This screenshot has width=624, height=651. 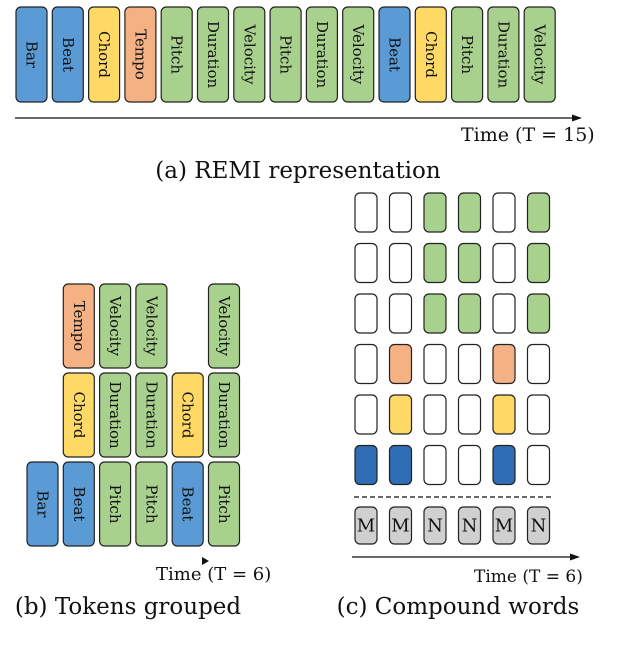 I want to click on remi-token-14-duration: Duration, so click(x=503, y=54).